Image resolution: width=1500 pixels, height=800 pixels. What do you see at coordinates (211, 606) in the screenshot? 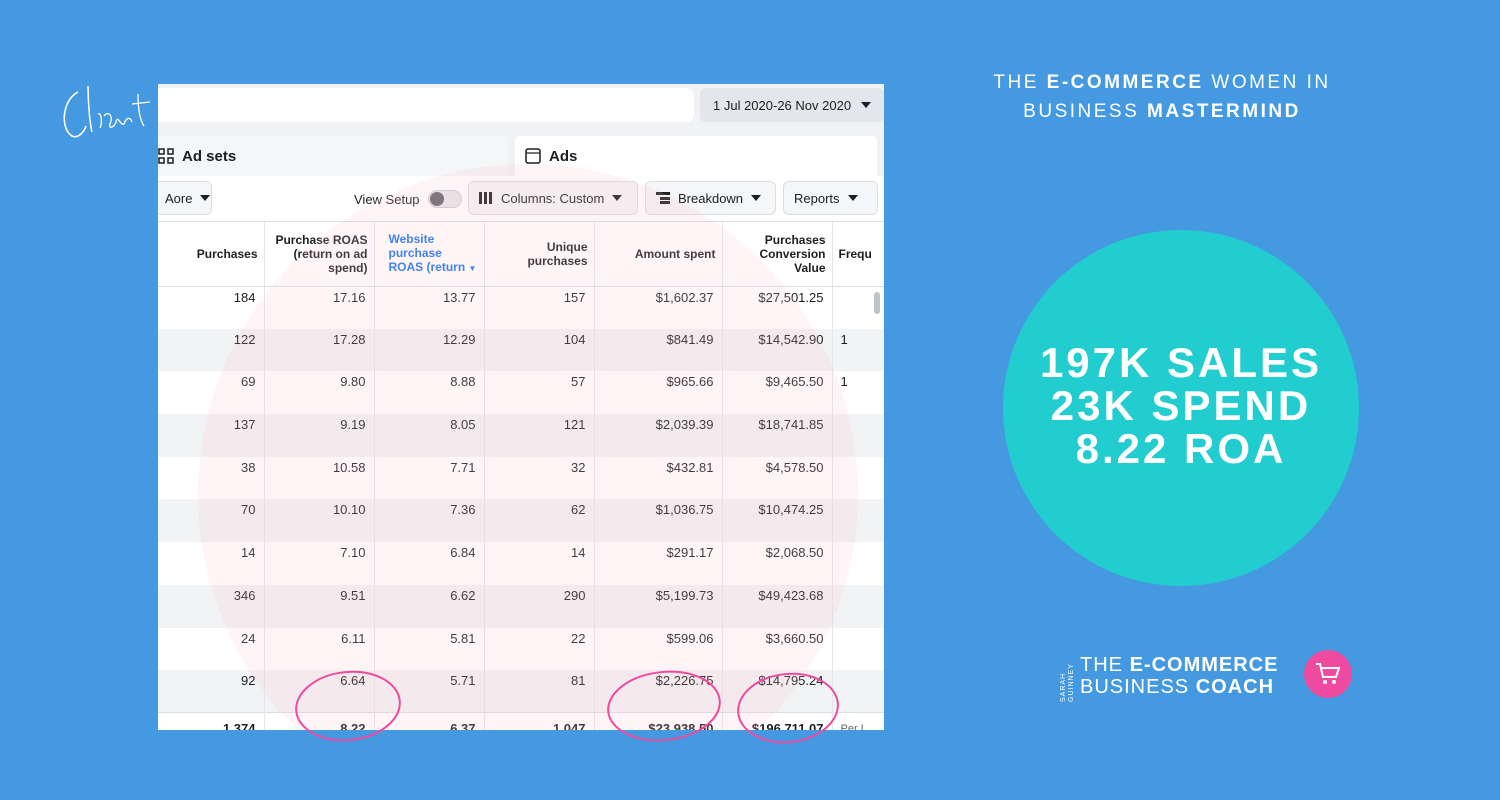
I see `table-cell: 346` at bounding box center [211, 606].